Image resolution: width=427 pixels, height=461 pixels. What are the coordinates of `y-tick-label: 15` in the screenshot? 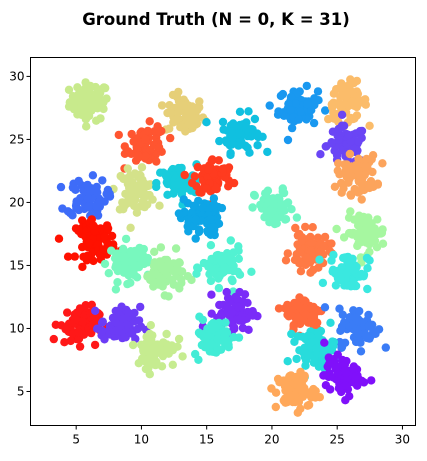 It's located at (16, 265).